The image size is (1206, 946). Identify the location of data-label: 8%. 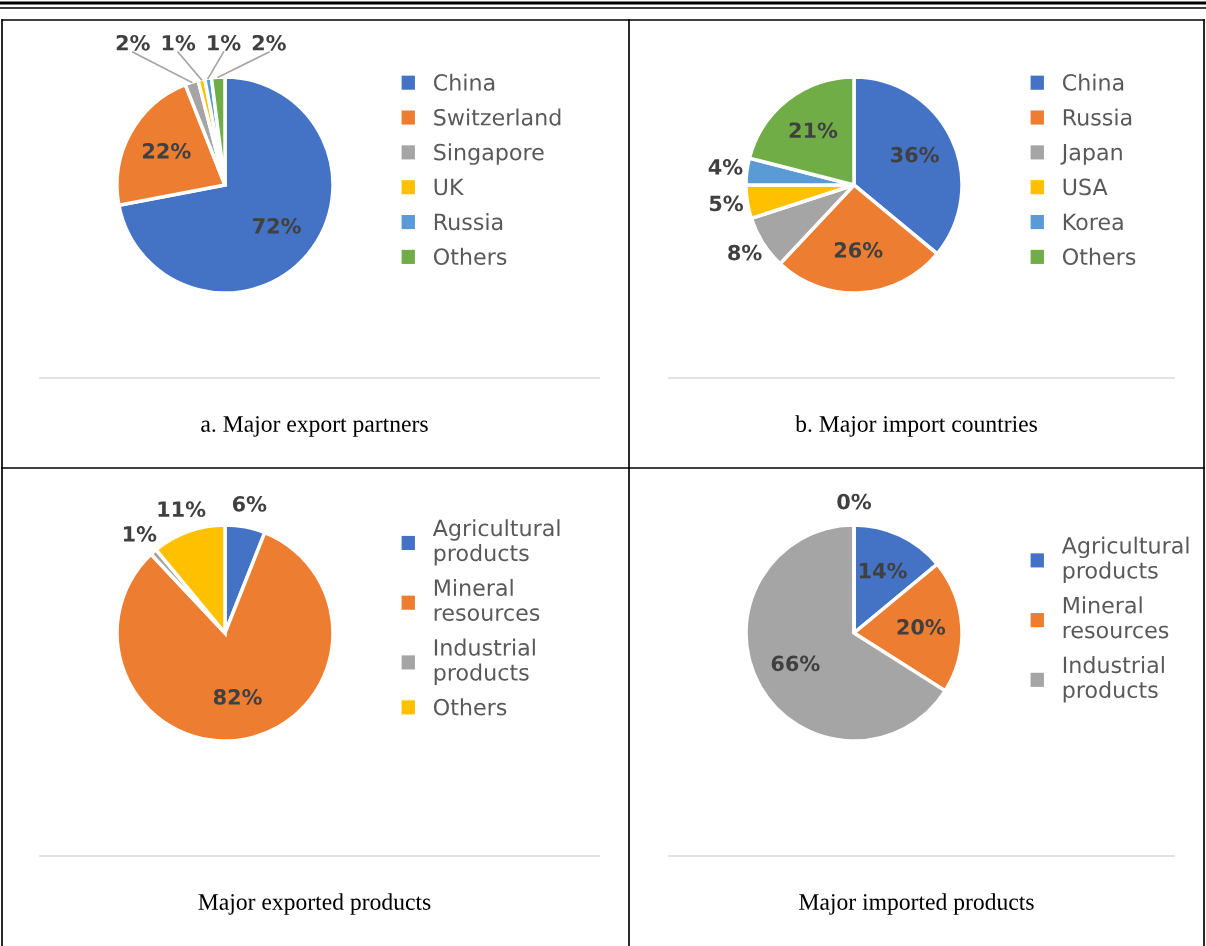
(745, 252).